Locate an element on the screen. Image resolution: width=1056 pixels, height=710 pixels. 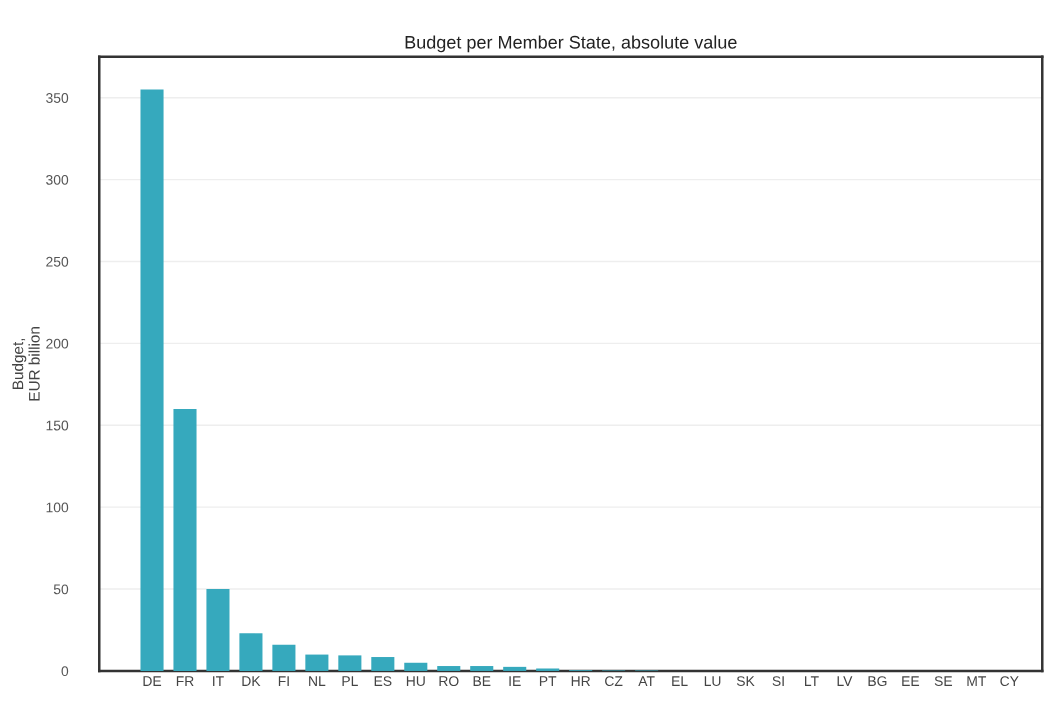
y-tick-label: 250 is located at coordinates (57, 261).